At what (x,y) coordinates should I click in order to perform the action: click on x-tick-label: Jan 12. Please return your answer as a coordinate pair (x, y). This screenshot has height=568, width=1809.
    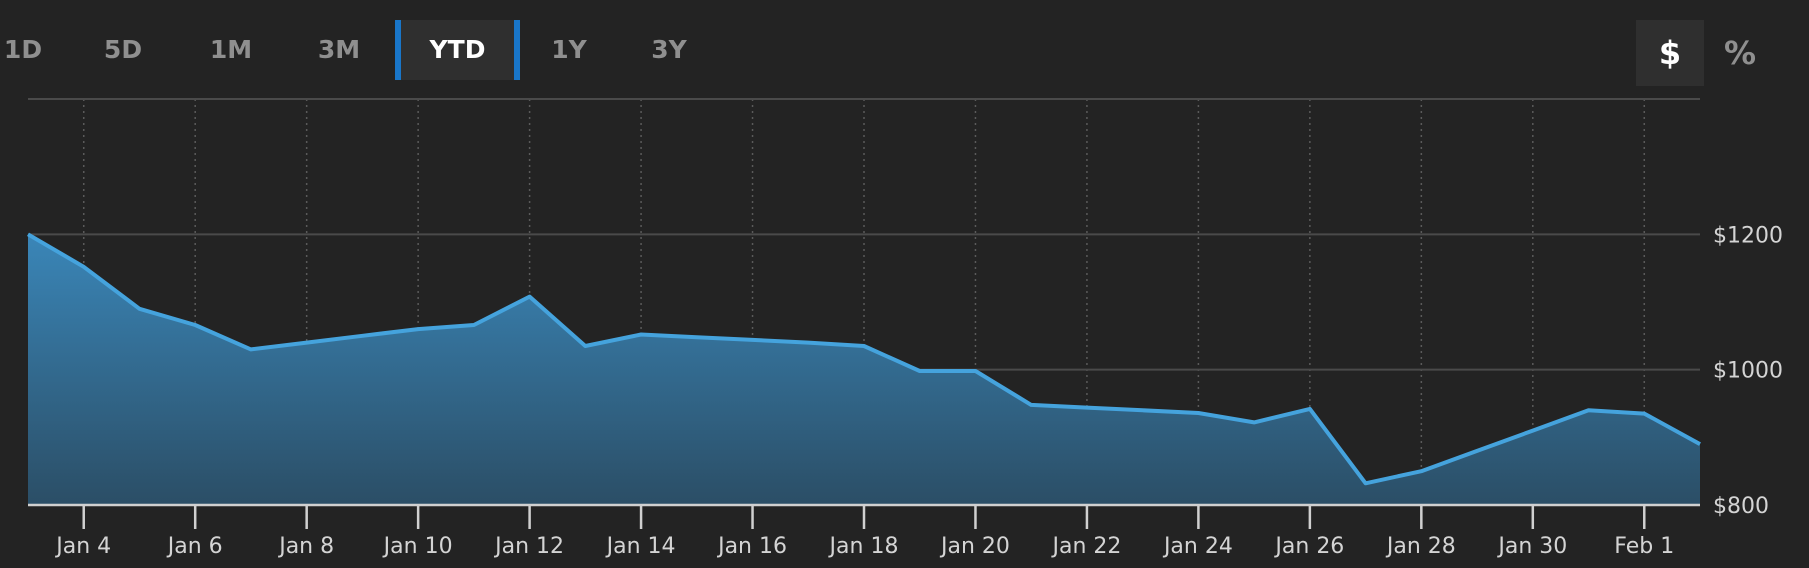
    Looking at the image, I should click on (528, 546).